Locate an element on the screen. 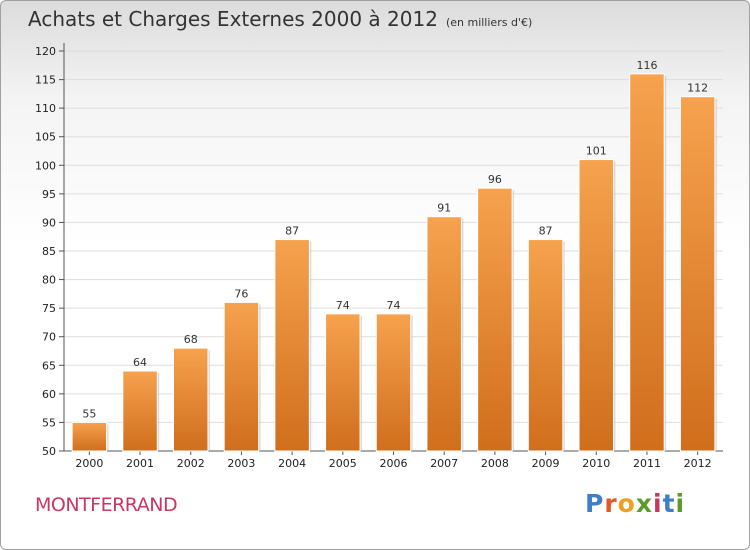 This screenshot has width=750, height=550. logo-letter: P is located at coordinates (595, 503).